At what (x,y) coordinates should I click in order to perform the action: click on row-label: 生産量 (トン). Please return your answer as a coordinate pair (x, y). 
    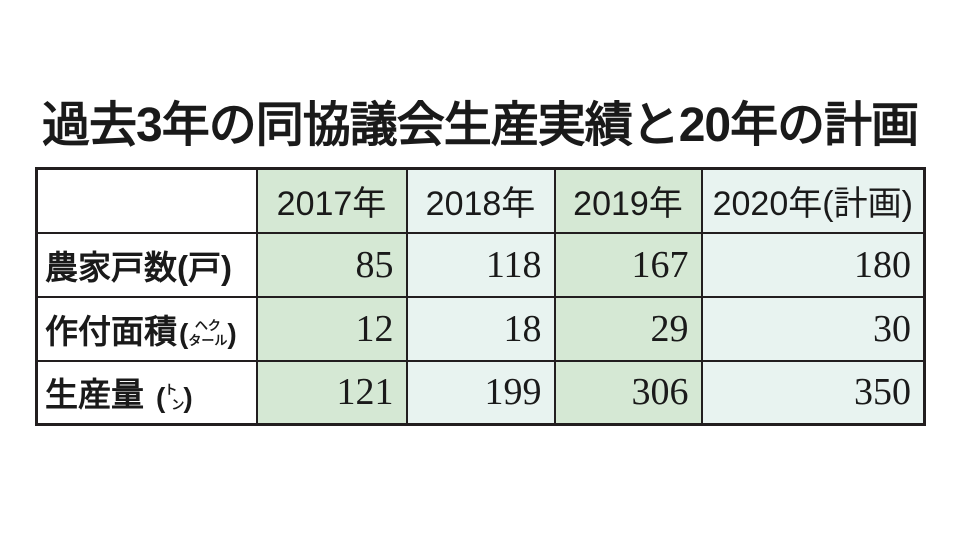
    Looking at the image, I should click on (146, 392).